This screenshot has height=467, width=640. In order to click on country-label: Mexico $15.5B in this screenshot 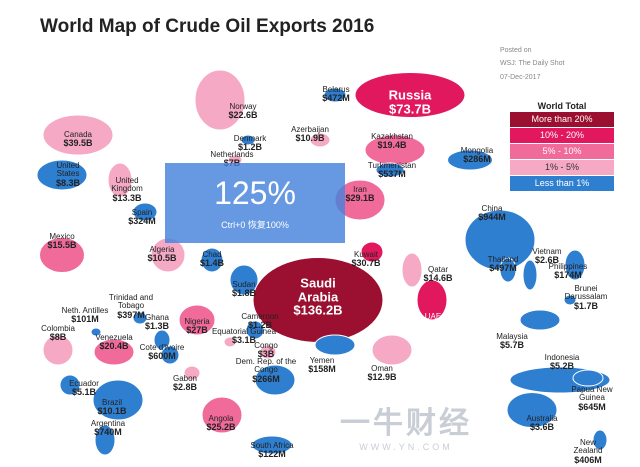, I will do `click(62, 241)`.